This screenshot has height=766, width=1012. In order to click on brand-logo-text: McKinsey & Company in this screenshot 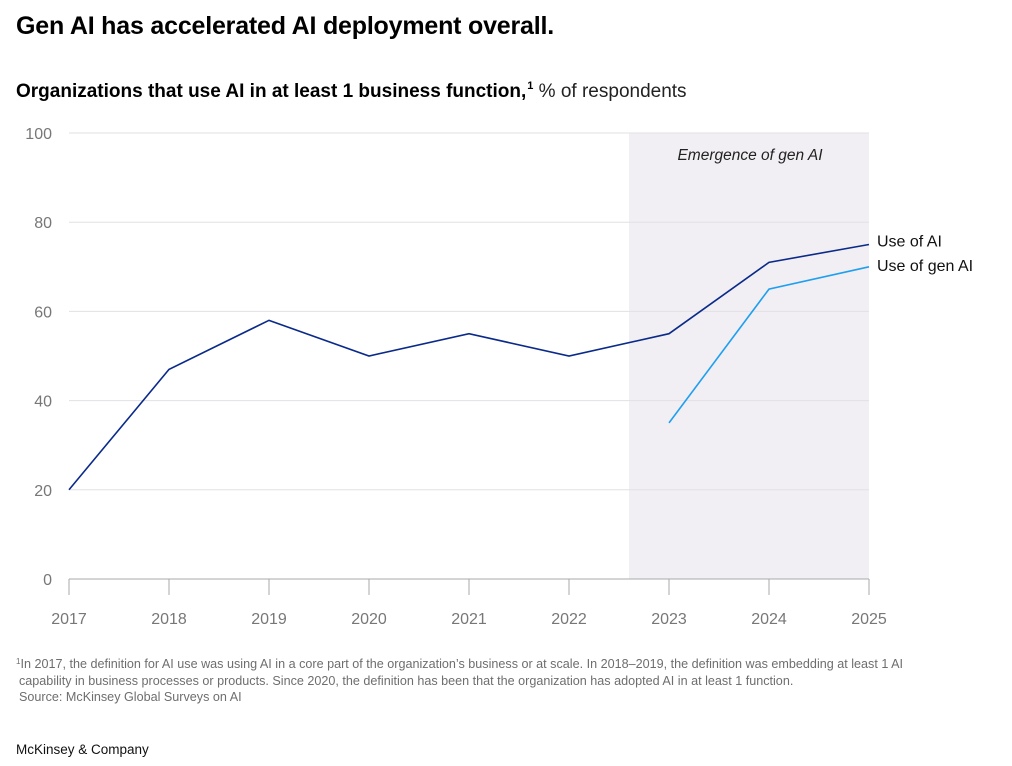, I will do `click(82, 749)`.